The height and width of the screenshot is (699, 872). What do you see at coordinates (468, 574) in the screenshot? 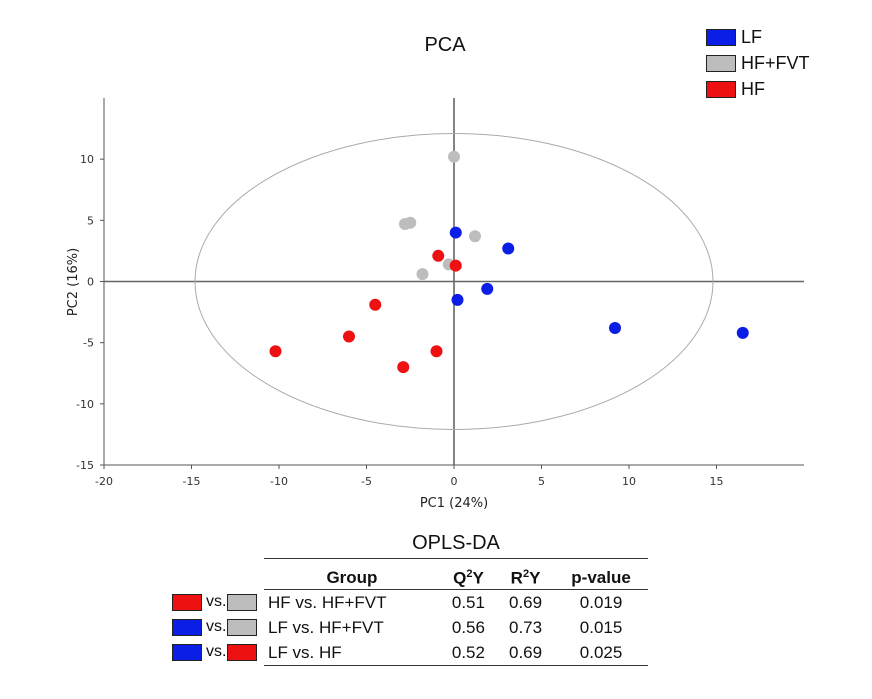
I see `header-q2y: Q2Y` at bounding box center [468, 574].